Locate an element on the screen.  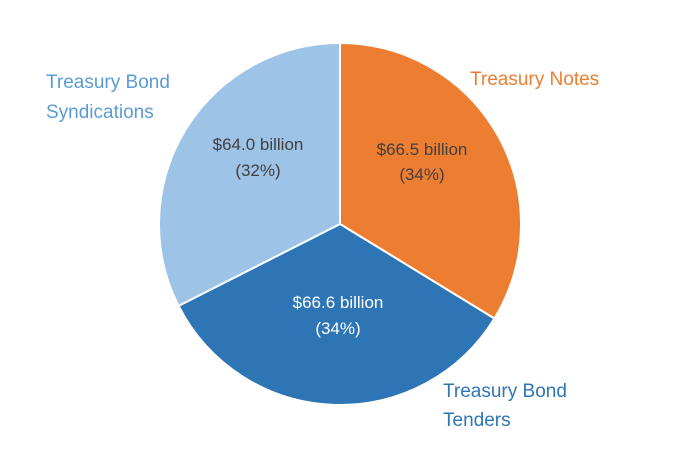
category-label-treasury-notes-line-1: Treasury Notes is located at coordinates (534, 79).